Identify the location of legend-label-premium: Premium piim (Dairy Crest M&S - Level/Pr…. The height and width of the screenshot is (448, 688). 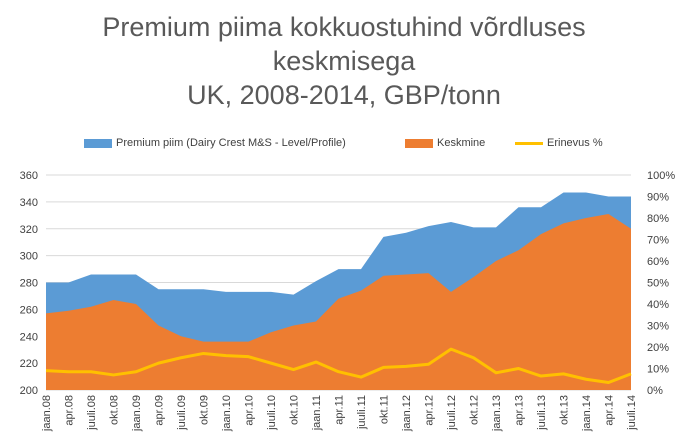
(231, 143).